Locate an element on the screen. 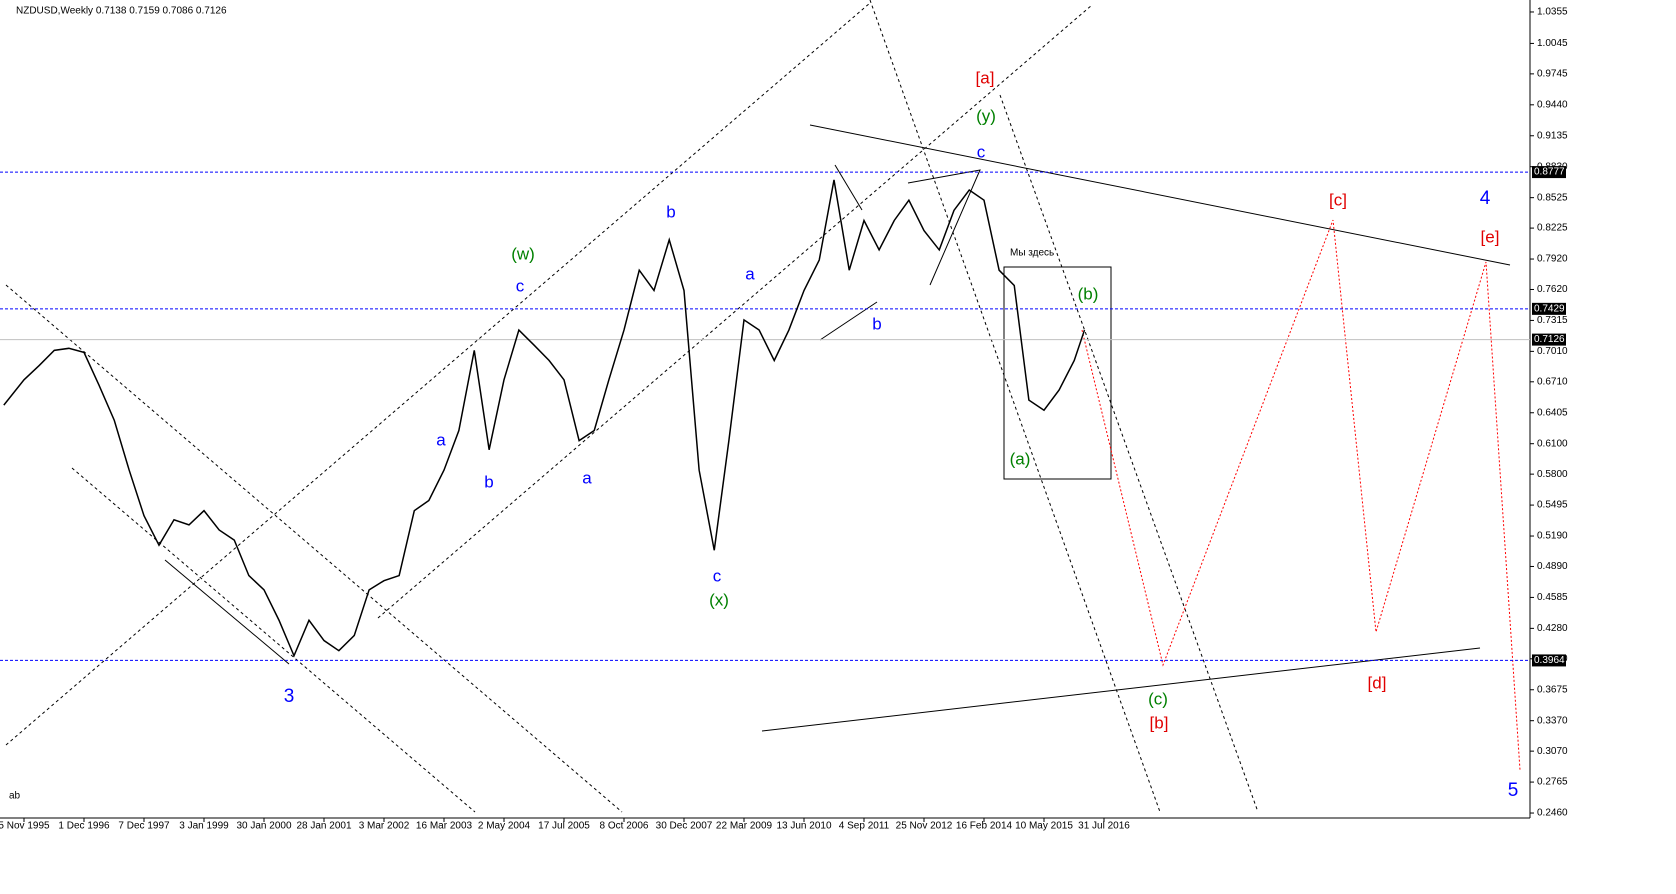 The height and width of the screenshot is (894, 1676). wave-label: [c] is located at coordinates (1338, 199).